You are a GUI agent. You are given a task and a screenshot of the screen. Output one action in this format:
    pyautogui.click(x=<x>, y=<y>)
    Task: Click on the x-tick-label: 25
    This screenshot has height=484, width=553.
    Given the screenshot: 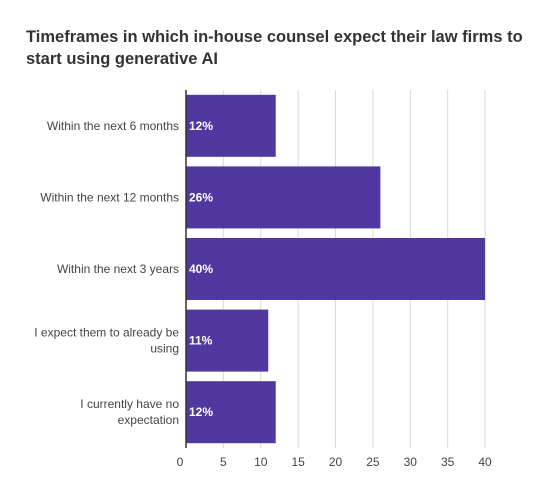 What is the action you would take?
    pyautogui.click(x=373, y=462)
    